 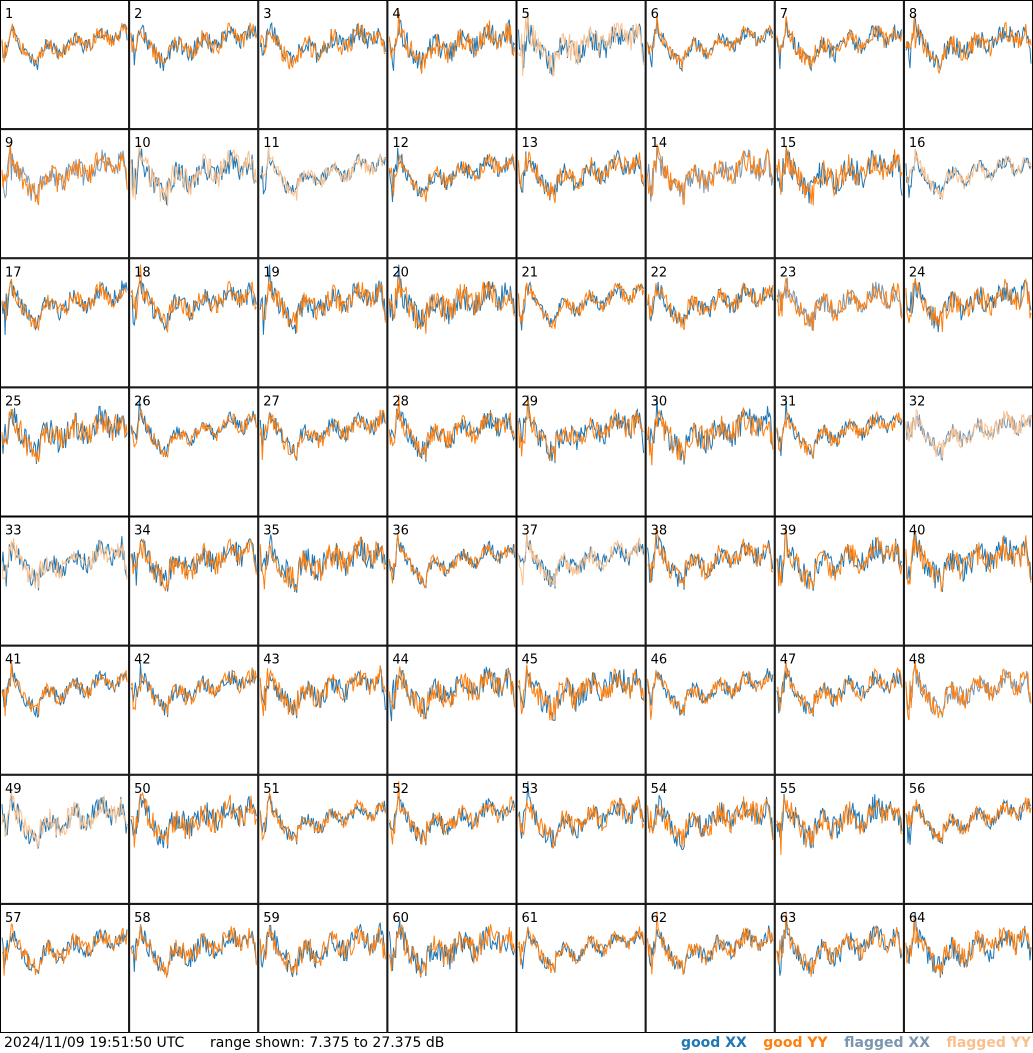 What do you see at coordinates (530, 660) in the screenshot?
I see `panel-label: 45` at bounding box center [530, 660].